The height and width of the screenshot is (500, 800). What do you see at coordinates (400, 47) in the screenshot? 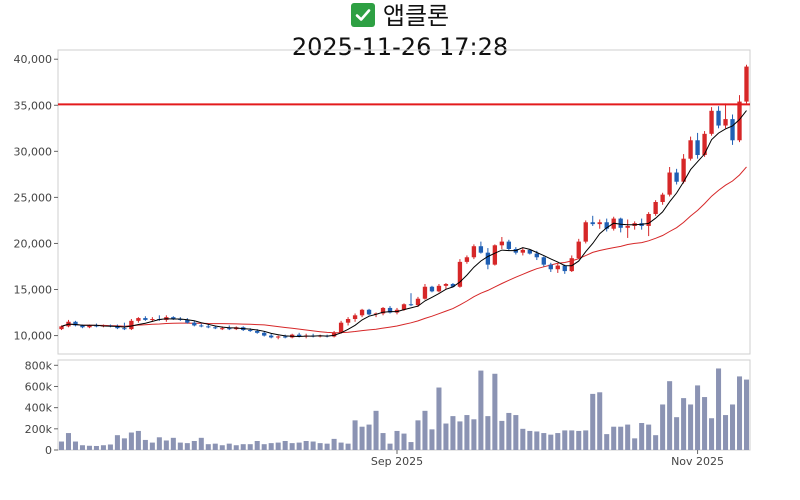
I see `chart-datetime: 2025-11-26 17:28` at bounding box center [400, 47].